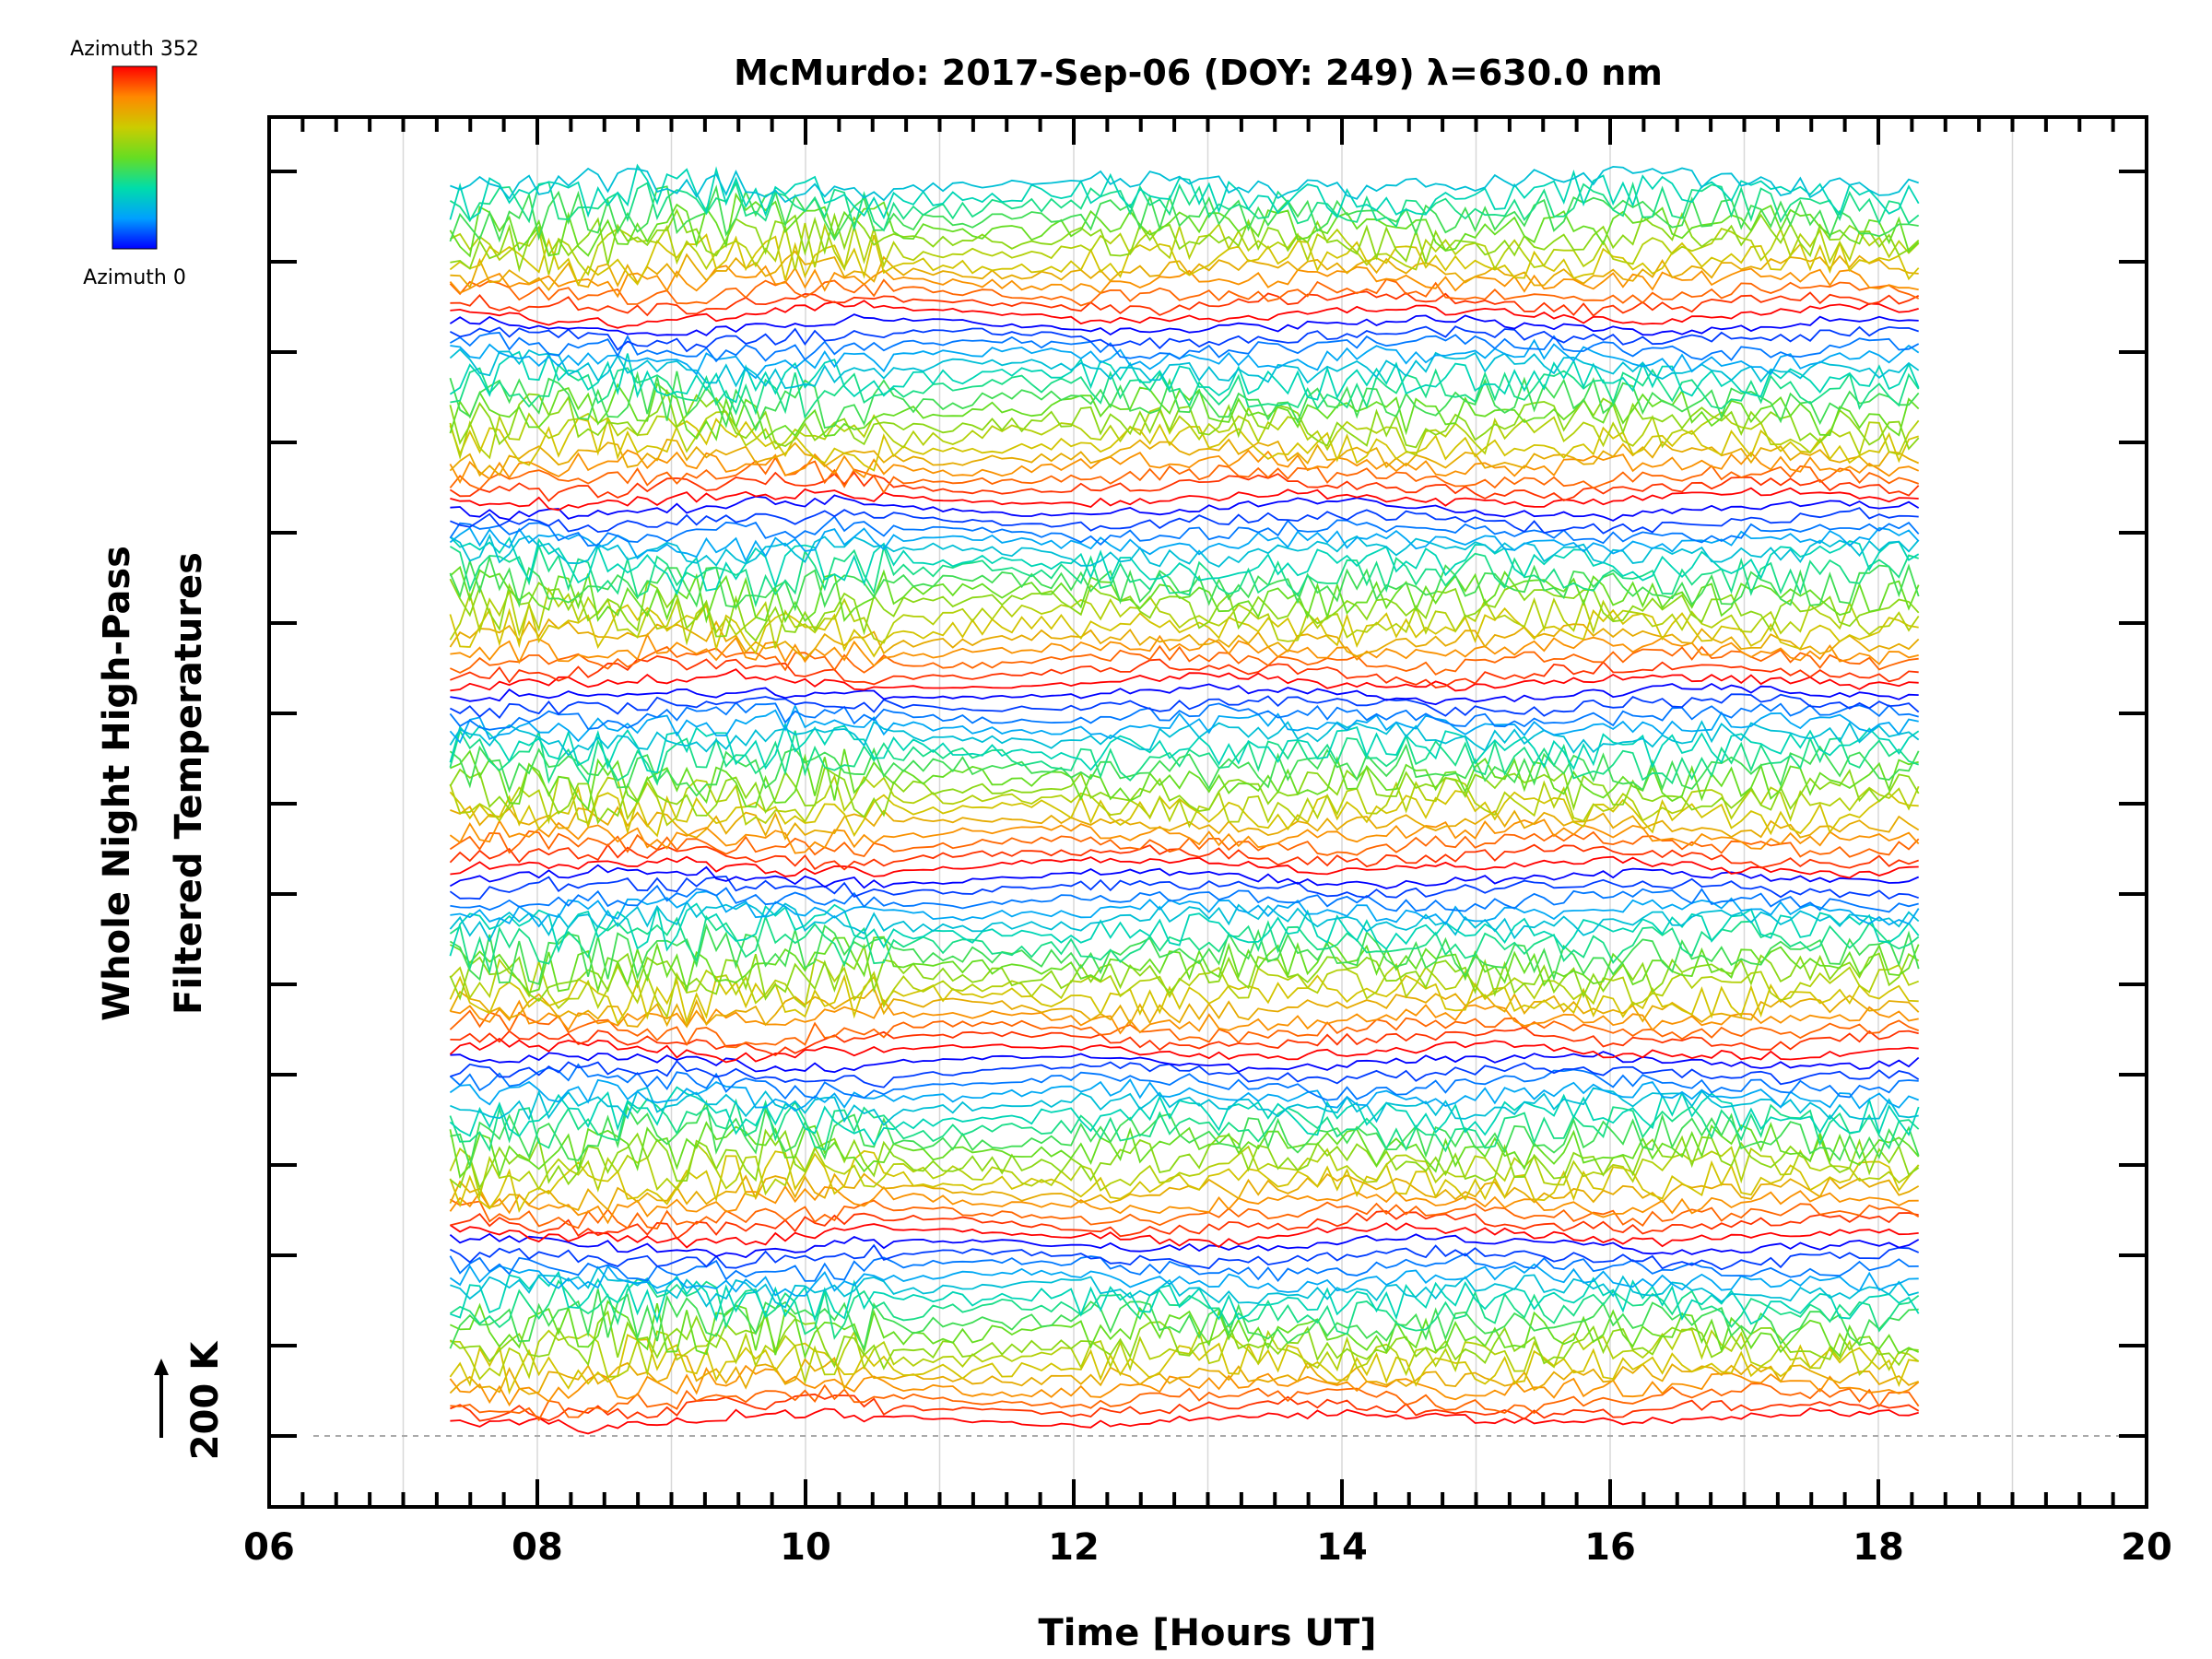 This screenshot has height=1659, width=2212. What do you see at coordinates (1342, 1547) in the screenshot?
I see `x-tick-label: 14` at bounding box center [1342, 1547].